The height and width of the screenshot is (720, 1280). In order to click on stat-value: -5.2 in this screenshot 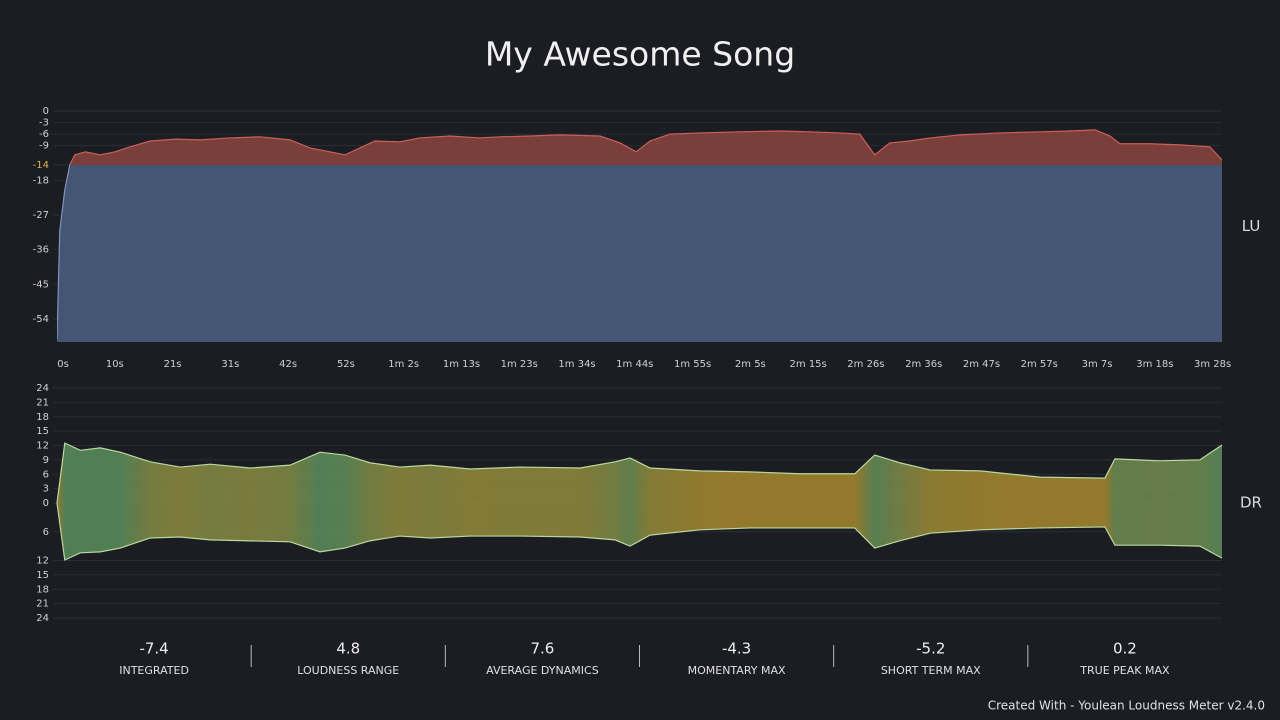, I will do `click(930, 649)`.